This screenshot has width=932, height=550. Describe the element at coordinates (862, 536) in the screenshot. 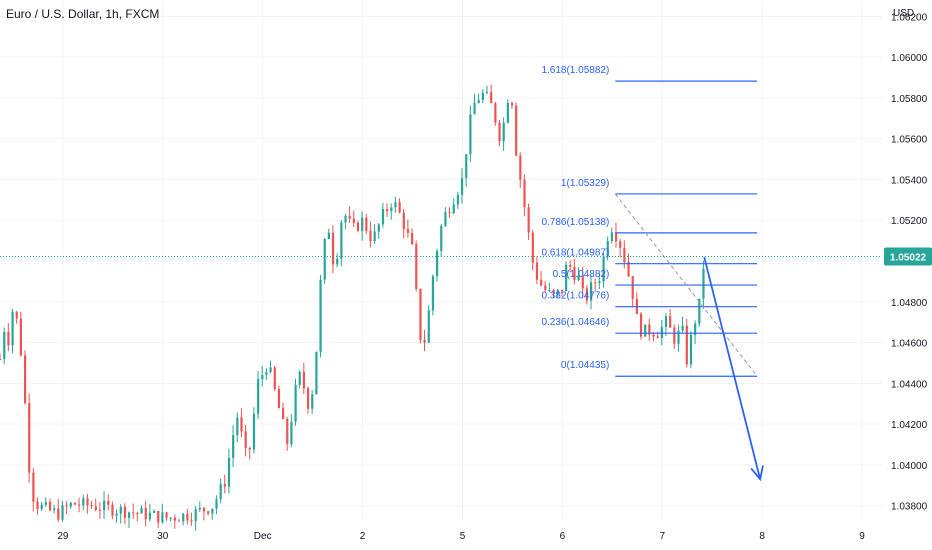

I see `x-tick-label: 9` at that location.